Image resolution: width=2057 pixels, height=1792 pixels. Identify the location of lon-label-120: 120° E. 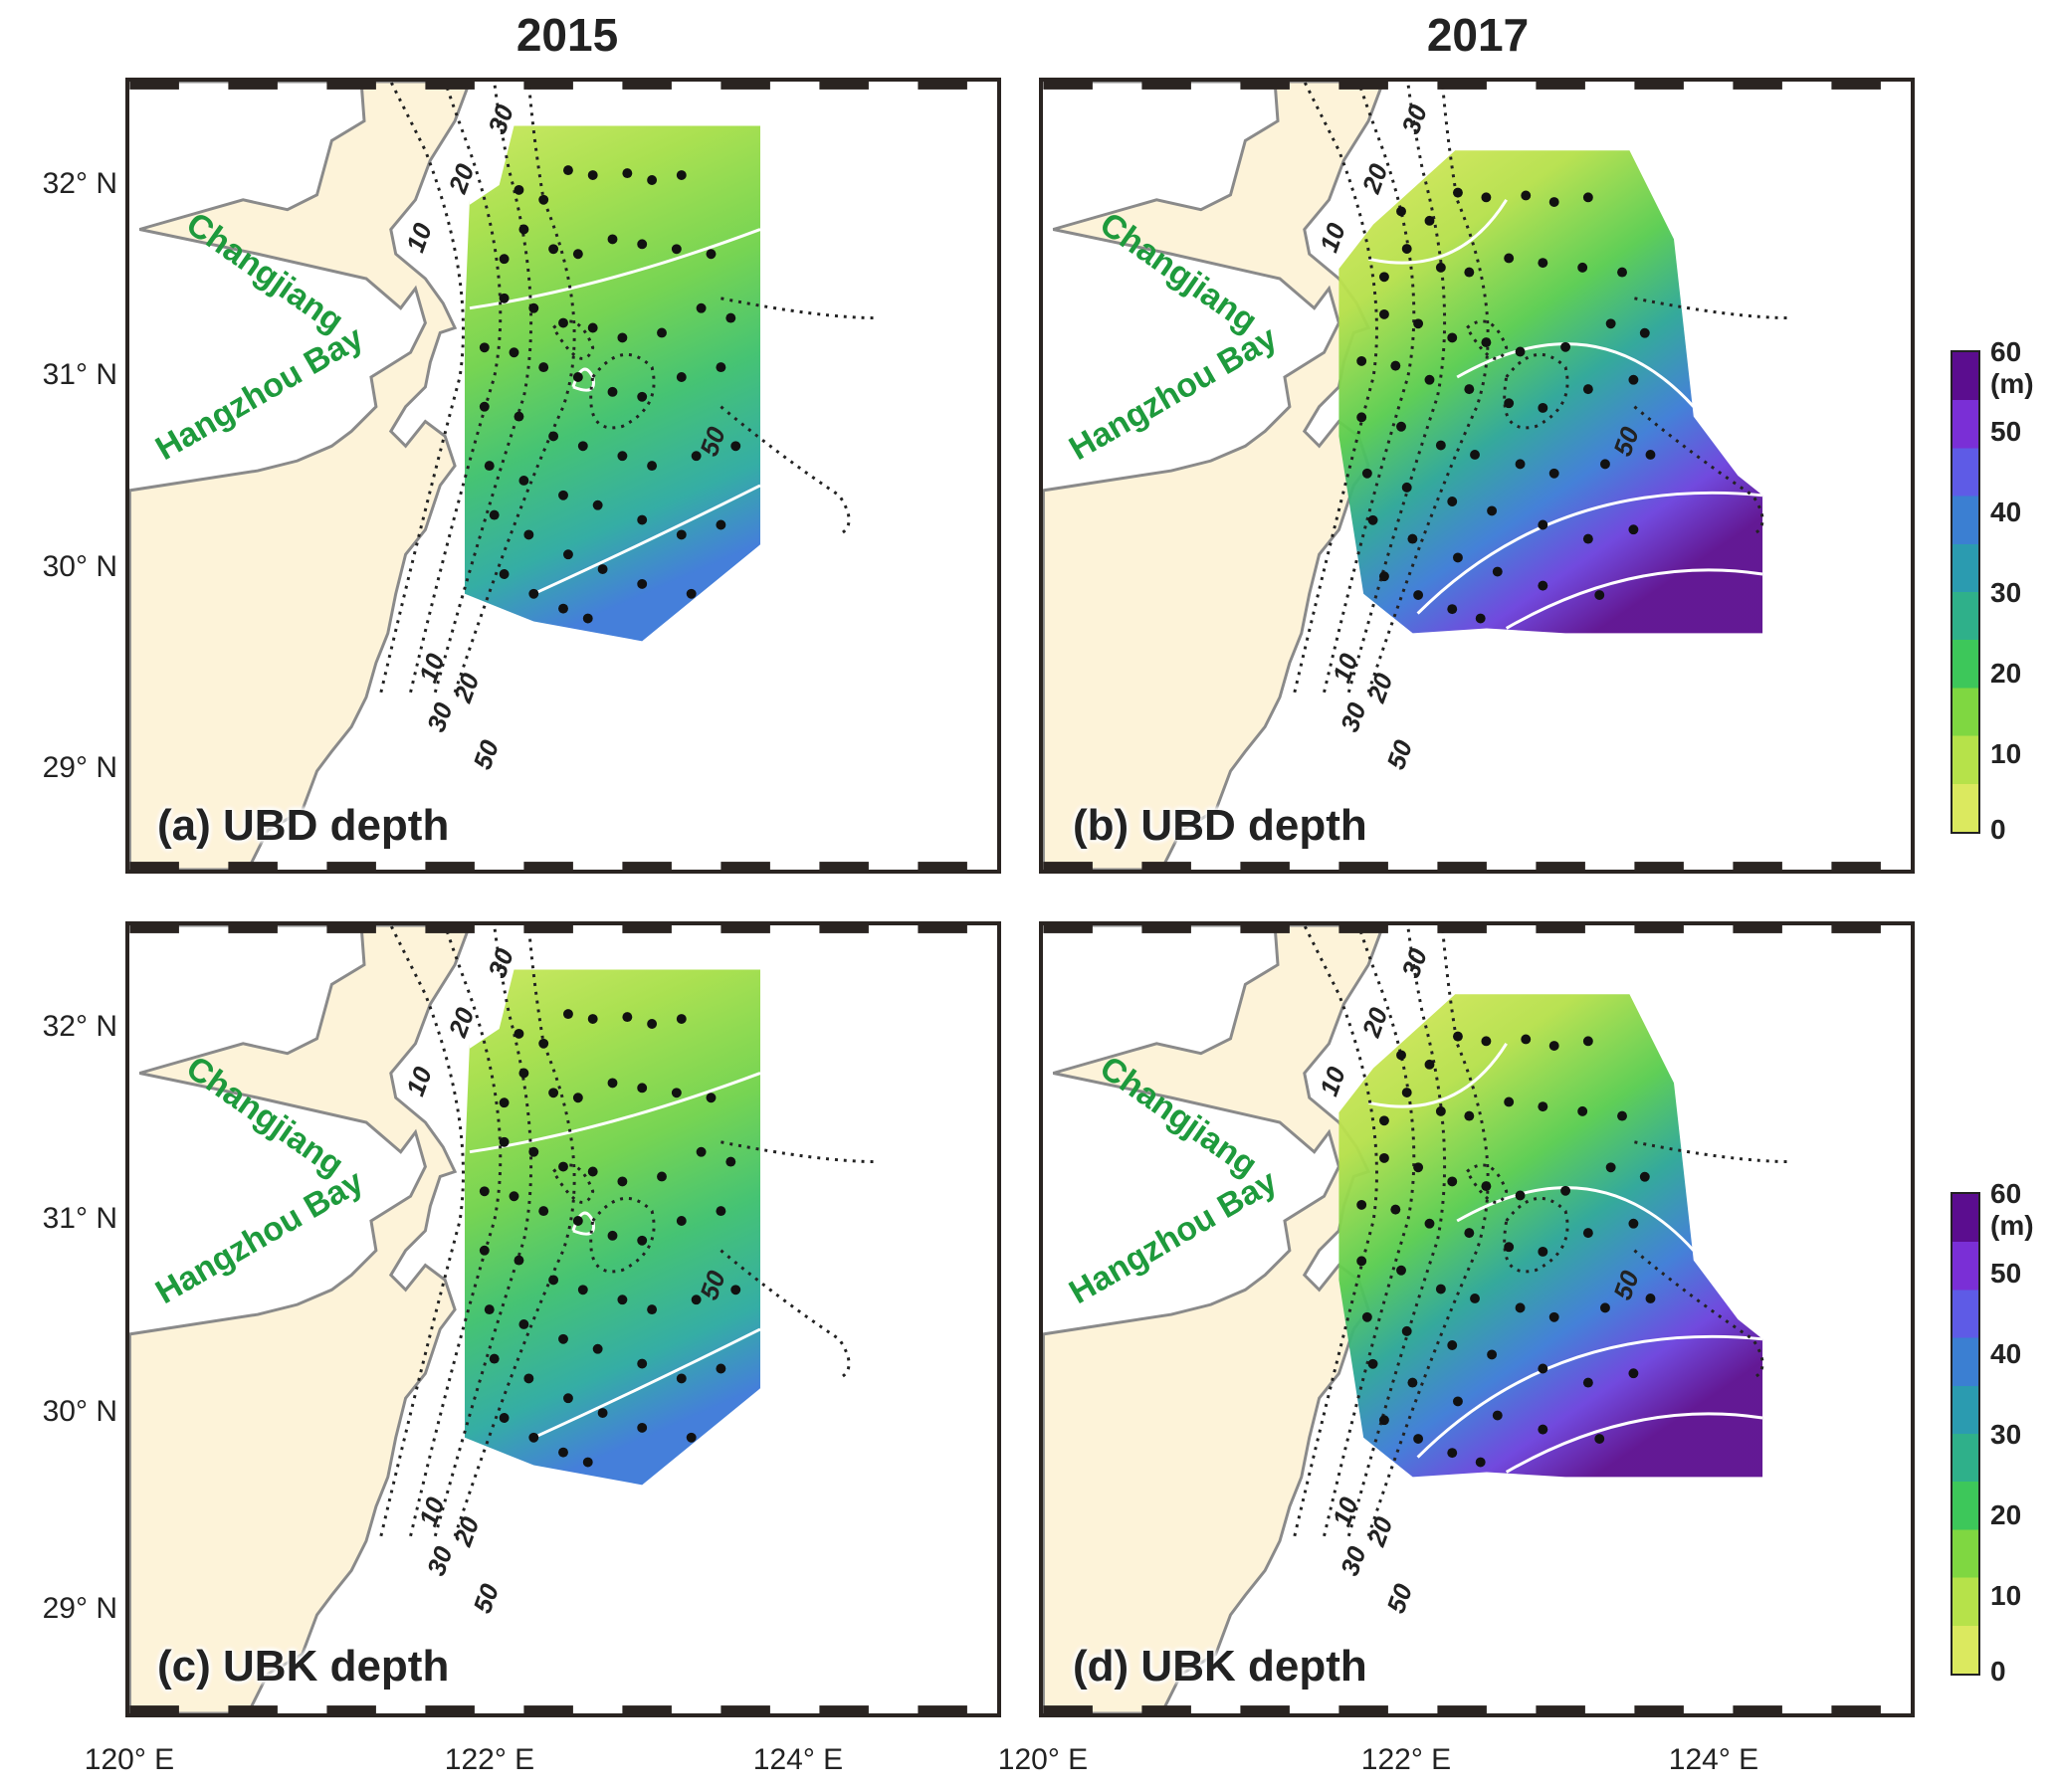
(129, 1759).